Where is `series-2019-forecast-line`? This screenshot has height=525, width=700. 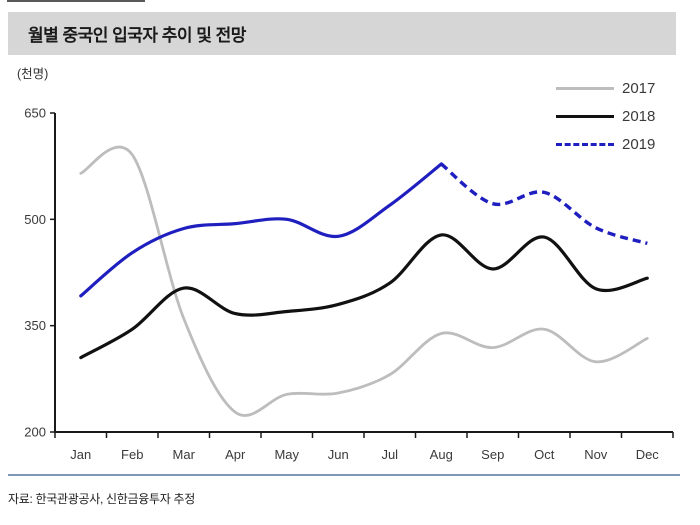
series-2019-forecast-line is located at coordinates (544, 204).